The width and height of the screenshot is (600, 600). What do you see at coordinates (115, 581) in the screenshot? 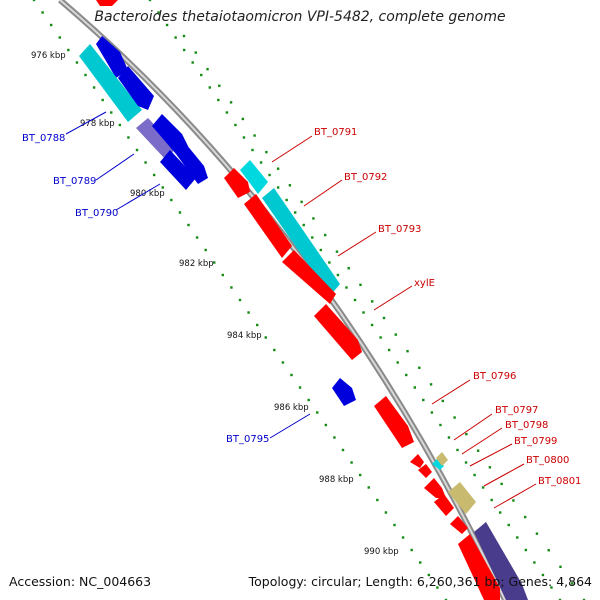
I see `accession-value: NC_004663` at bounding box center [115, 581].